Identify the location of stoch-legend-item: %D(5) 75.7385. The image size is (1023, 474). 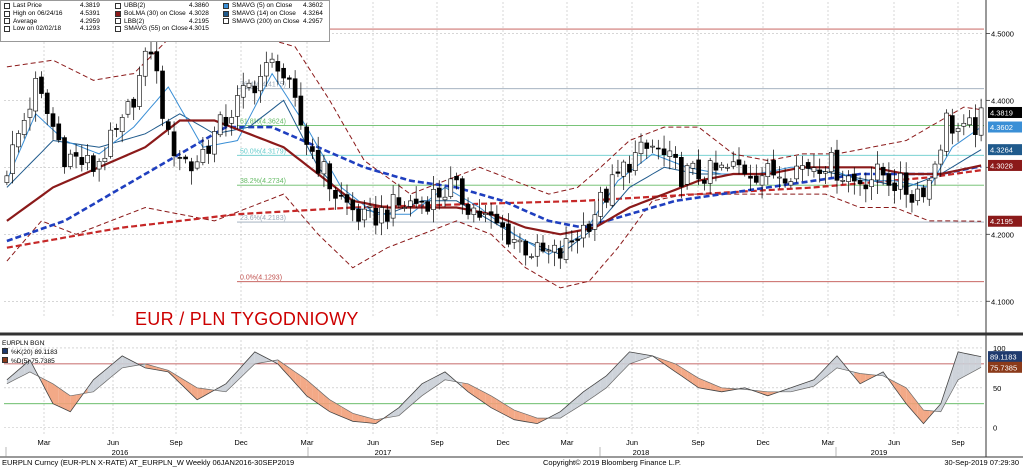
(30, 361).